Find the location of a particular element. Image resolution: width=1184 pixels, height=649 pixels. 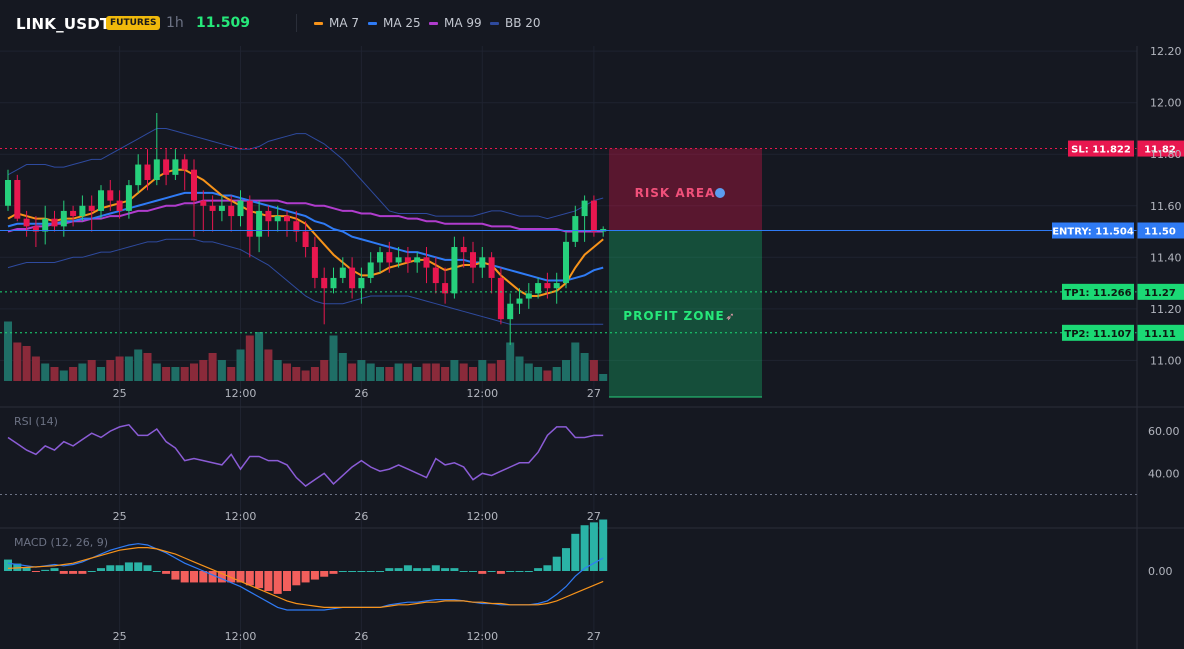

price-tick-label: 11.20 is located at coordinates (1166, 309).